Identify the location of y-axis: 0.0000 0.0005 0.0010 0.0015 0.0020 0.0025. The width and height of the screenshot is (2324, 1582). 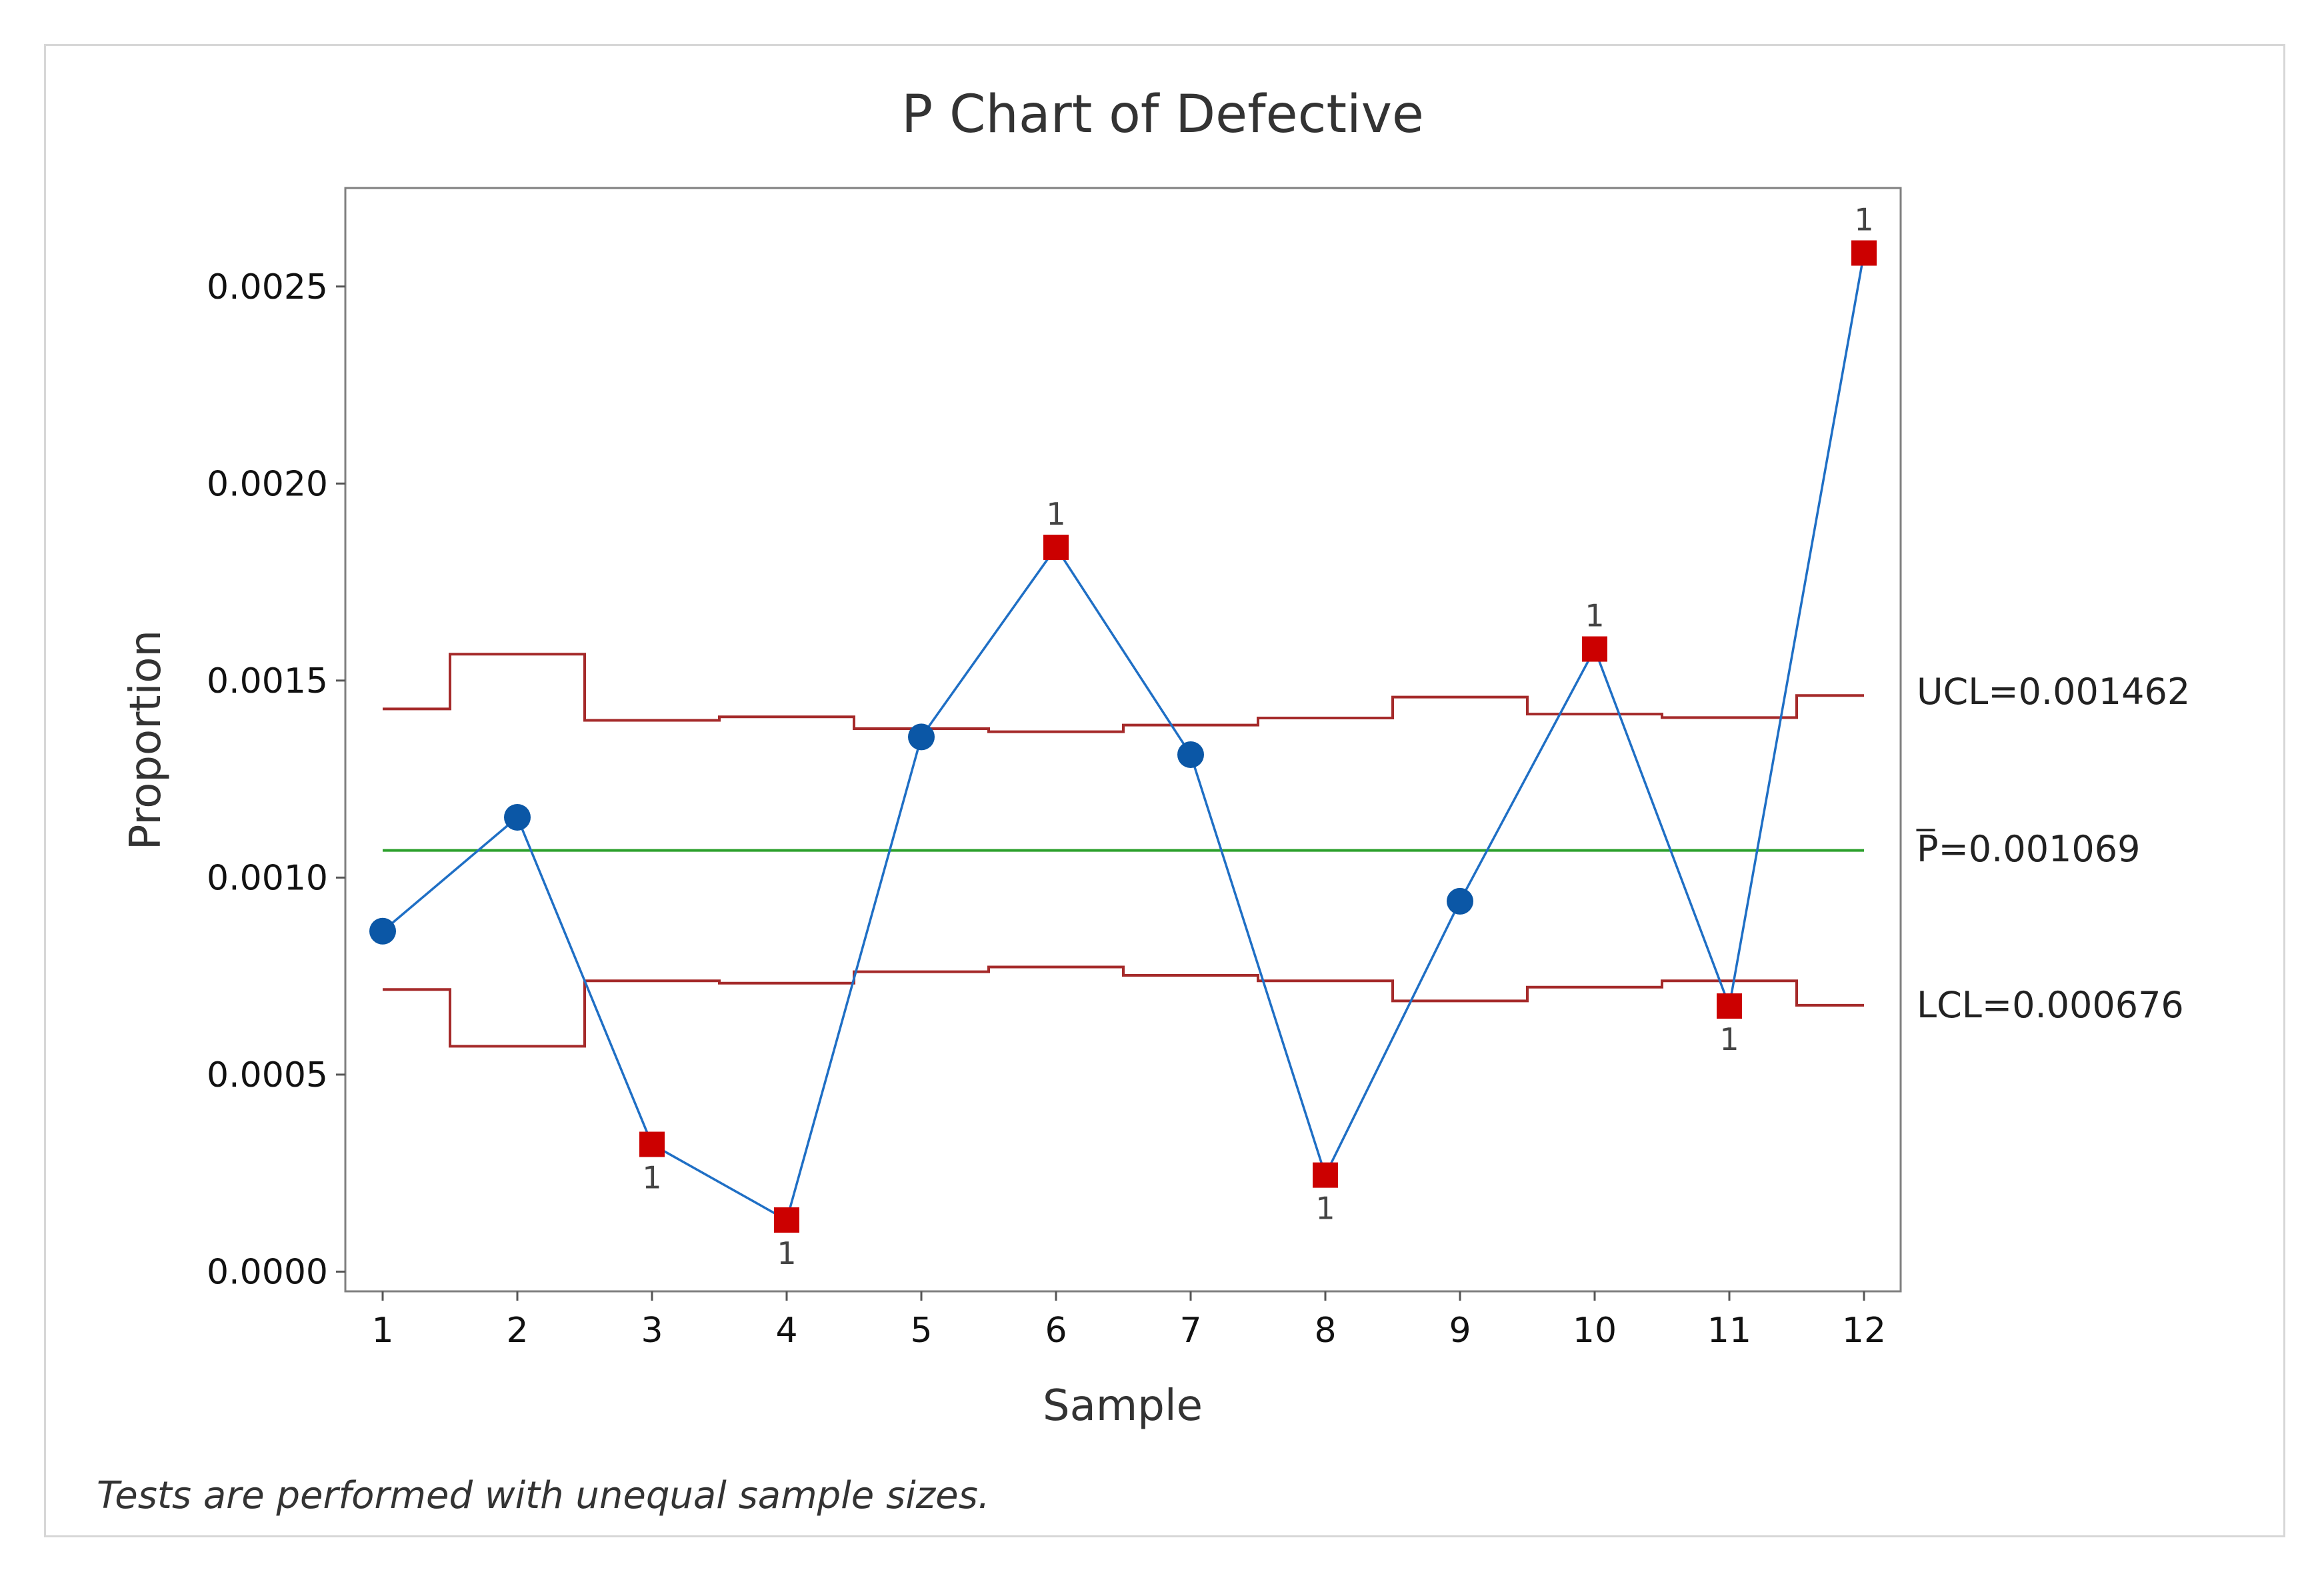
(276, 779).